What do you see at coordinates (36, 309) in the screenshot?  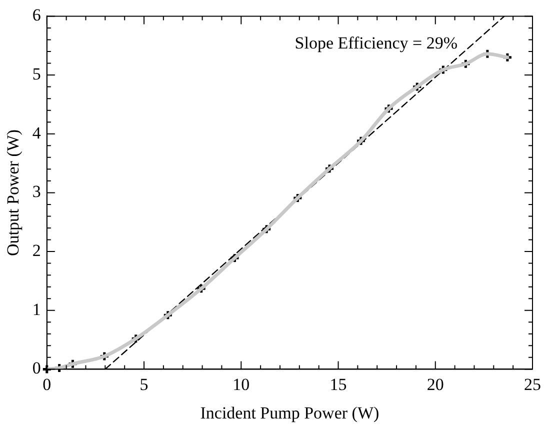 I see `y-tick-label: 1` at bounding box center [36, 309].